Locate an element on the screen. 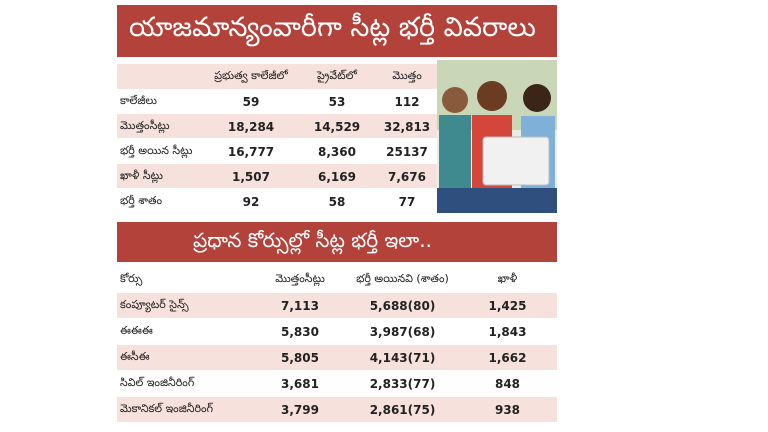 Image resolution: width=768 pixels, height=432 pixels. value-cell: 848 is located at coordinates (507, 384).